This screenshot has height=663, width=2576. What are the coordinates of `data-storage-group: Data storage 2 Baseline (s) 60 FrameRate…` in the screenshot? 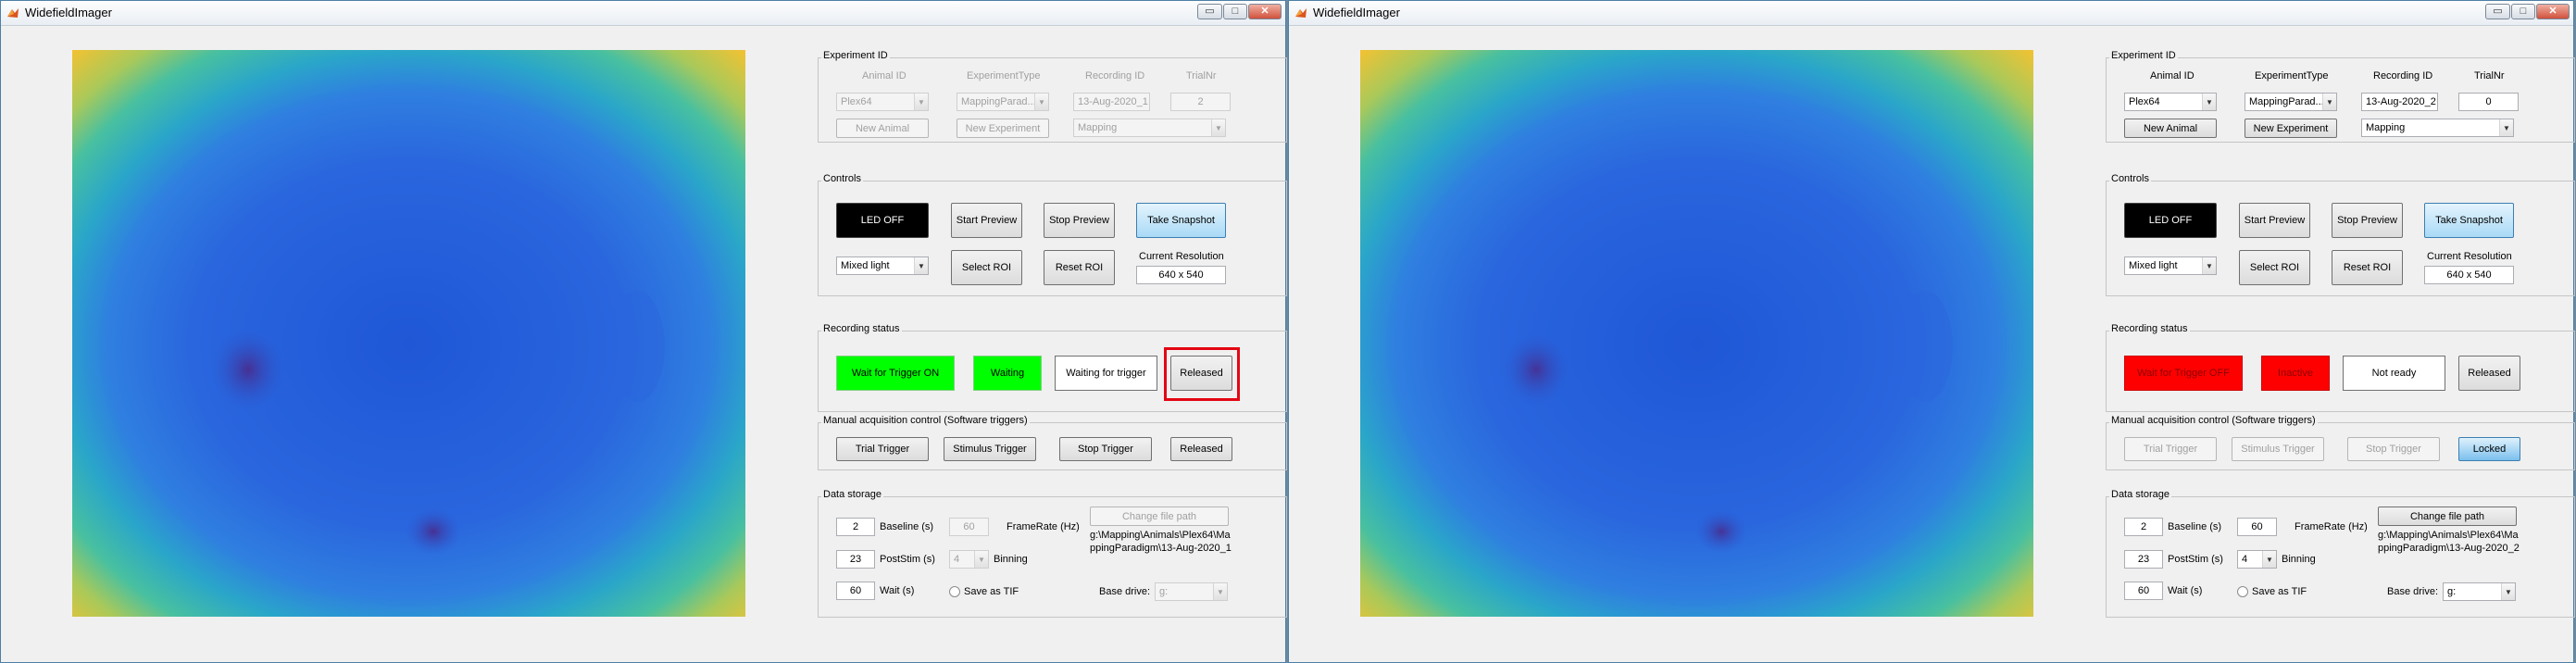 It's located at (1052, 553).